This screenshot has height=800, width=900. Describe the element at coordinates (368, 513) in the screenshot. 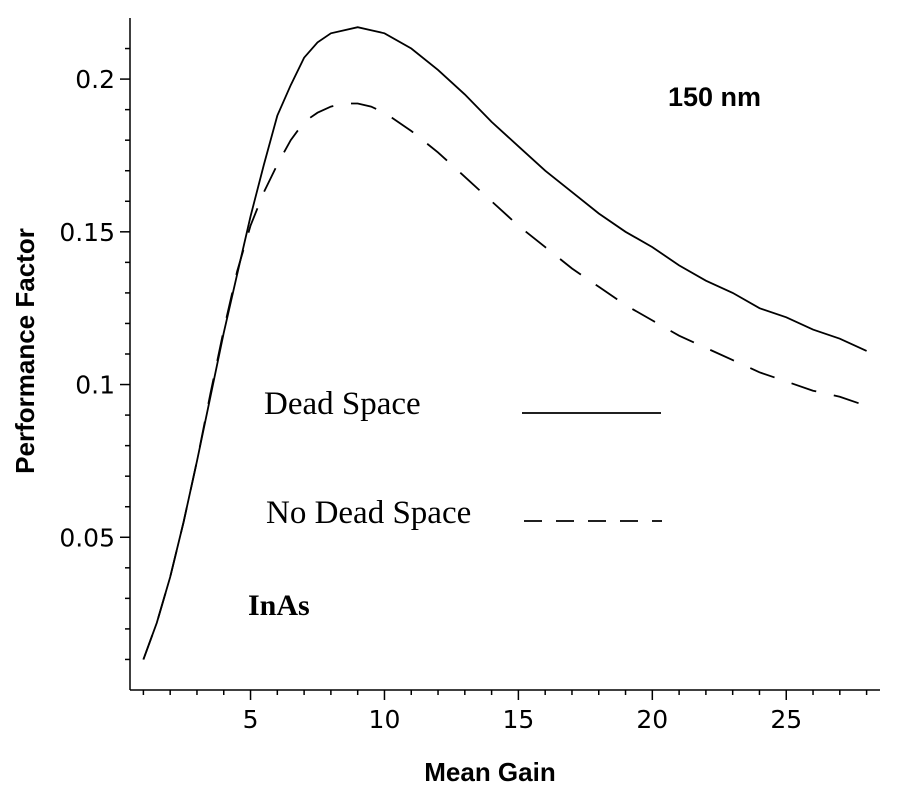

I see `legend-label-no-dead-space: No Dead Space` at that location.